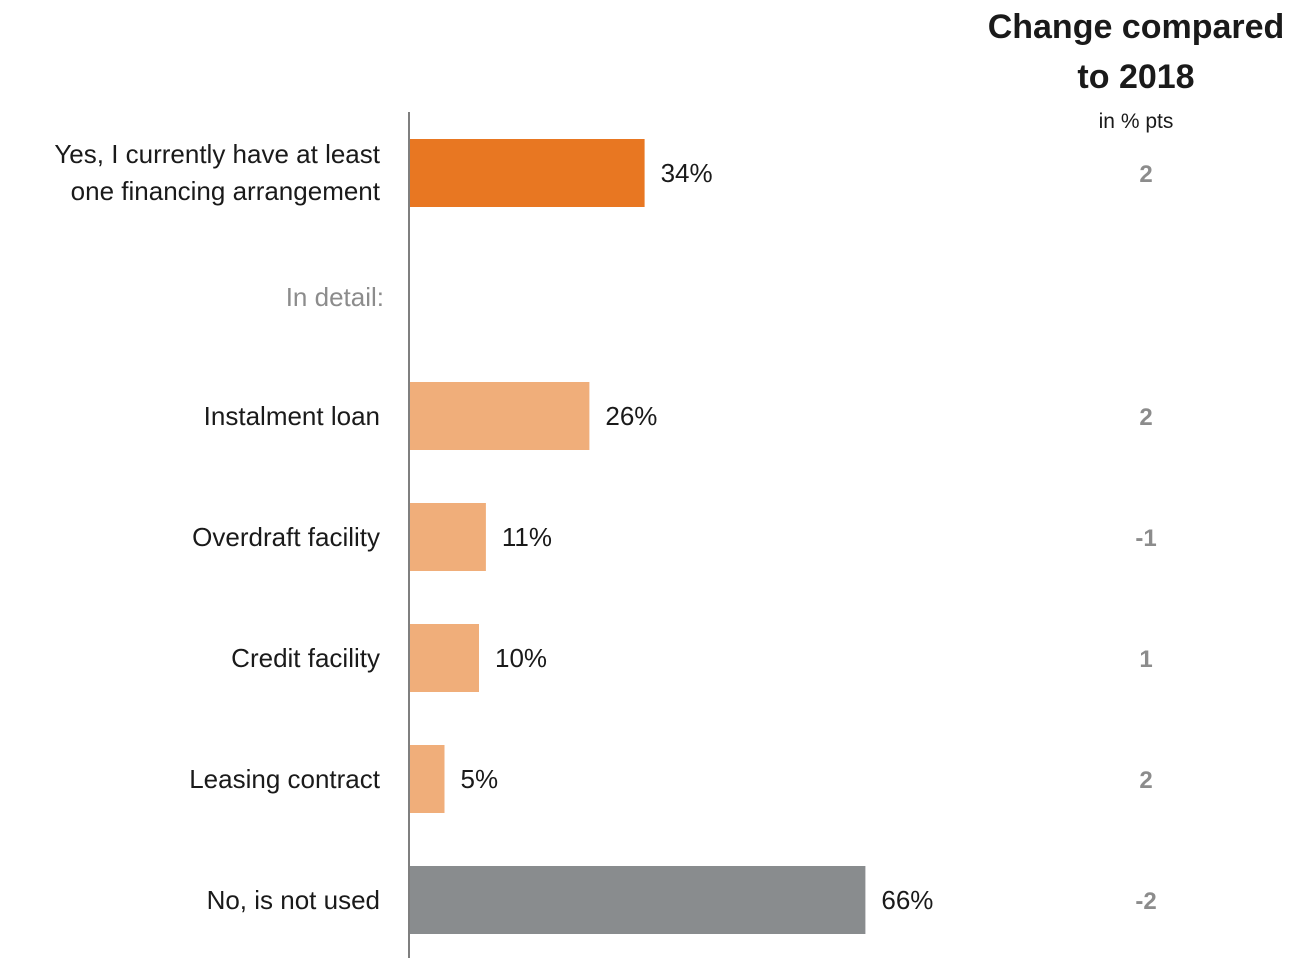  Describe the element at coordinates (480, 779) in the screenshot. I see `bar-value-label-4: 5%` at that location.